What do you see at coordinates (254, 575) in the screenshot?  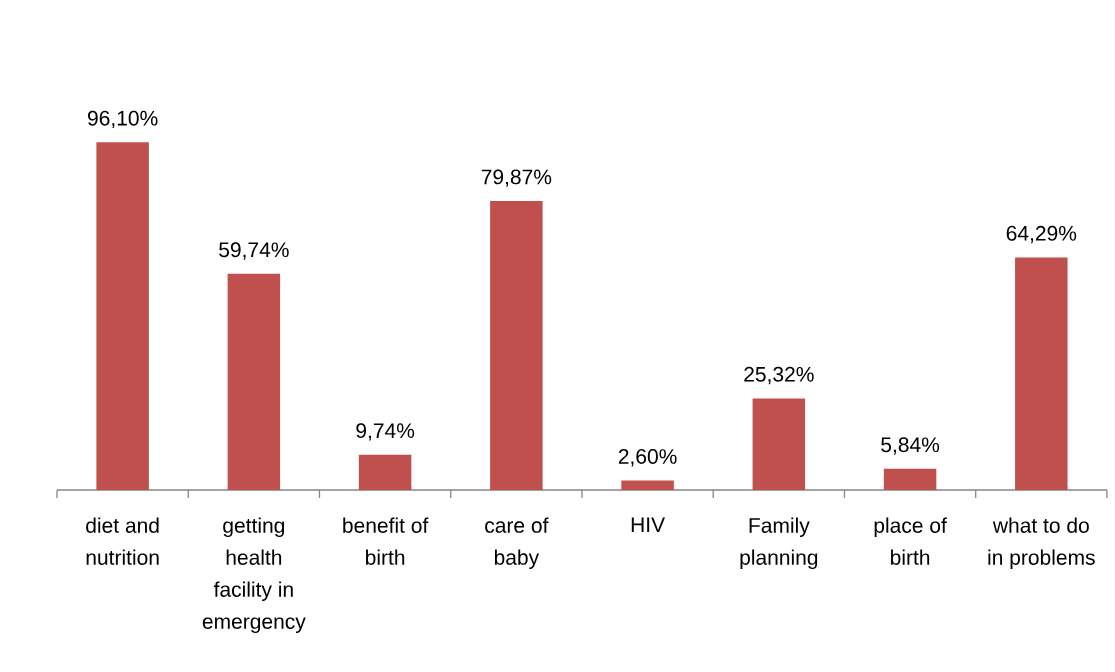 I see `x-tick-label: getting health facility in emergency` at bounding box center [254, 575].